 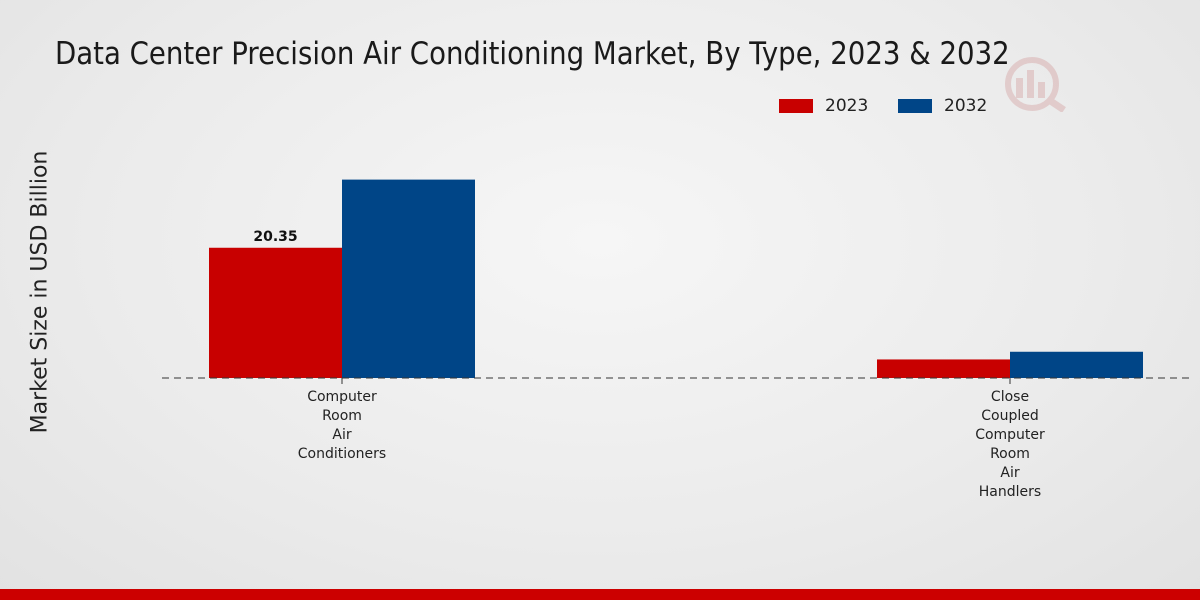 What do you see at coordinates (342, 425) in the screenshot?
I see `x-tick-label-0: Computer Room Air Conditioners` at bounding box center [342, 425].